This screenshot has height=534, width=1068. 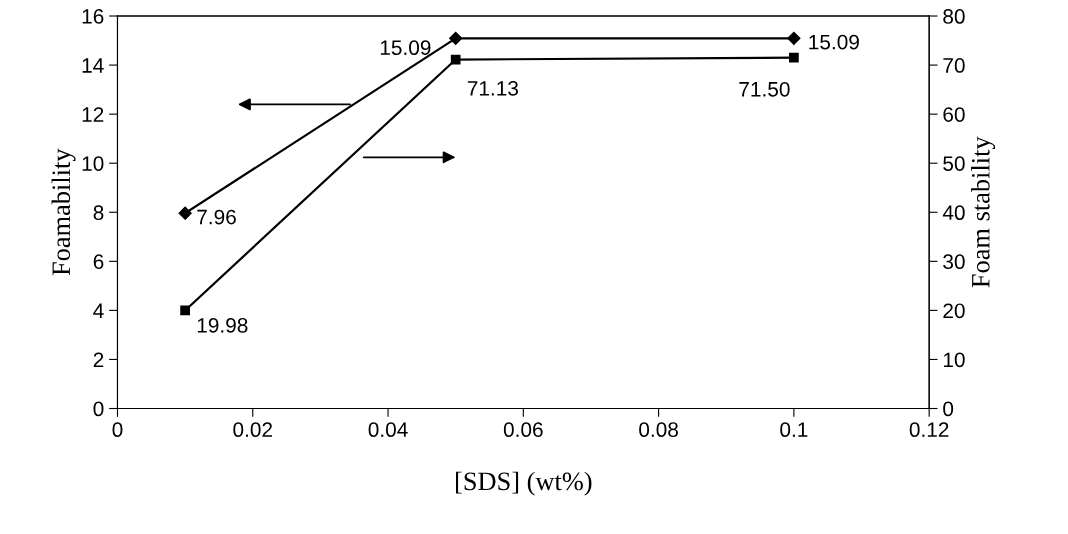 I want to click on data-label: 19.98, so click(x=222, y=325).